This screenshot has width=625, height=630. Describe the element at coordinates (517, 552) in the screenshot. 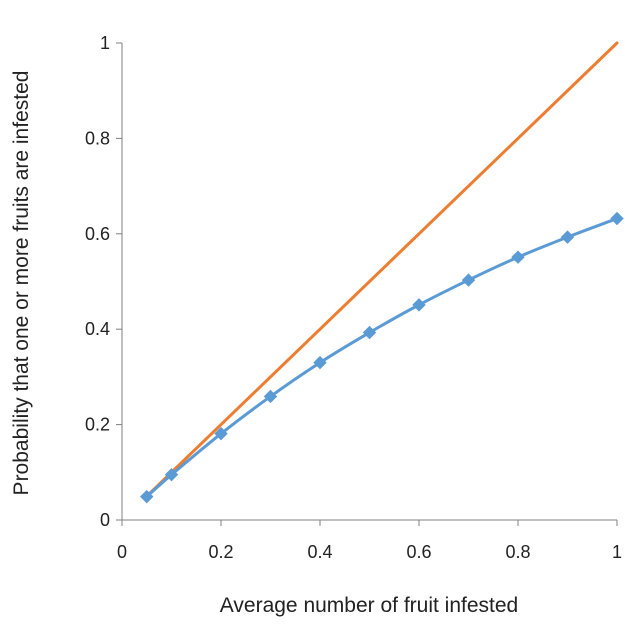

I see `x-tick-label: 0.8` at that location.